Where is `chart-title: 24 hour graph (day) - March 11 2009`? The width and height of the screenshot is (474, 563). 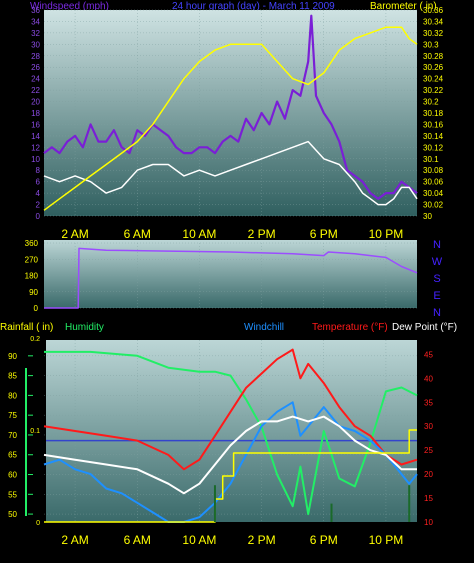 chart-title: 24 hour graph (day) - March 11 2009 is located at coordinates (253, 6).